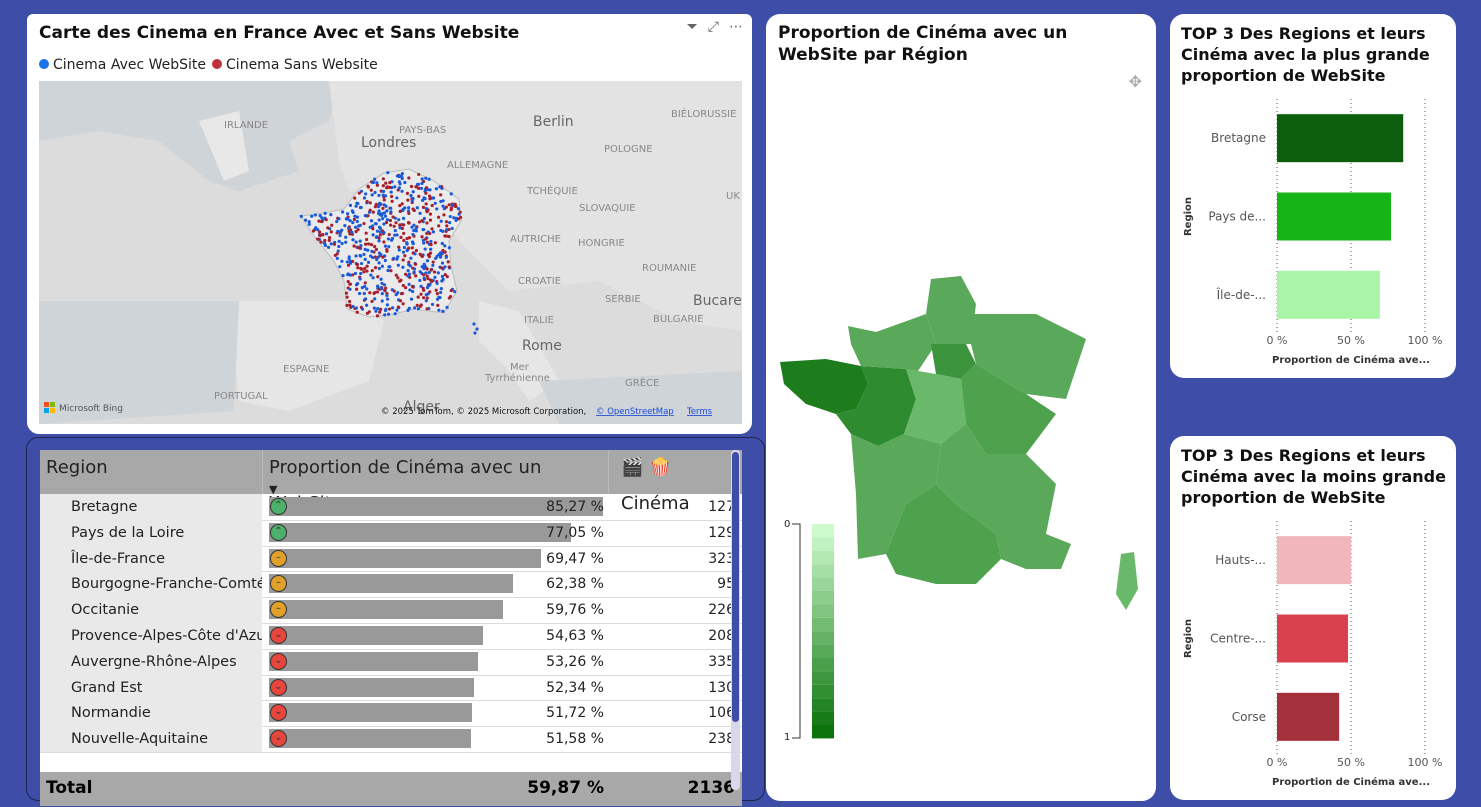 This screenshot has width=1481, height=807. What do you see at coordinates (824, 386) in the screenshot?
I see `region-bretagne` at bounding box center [824, 386].